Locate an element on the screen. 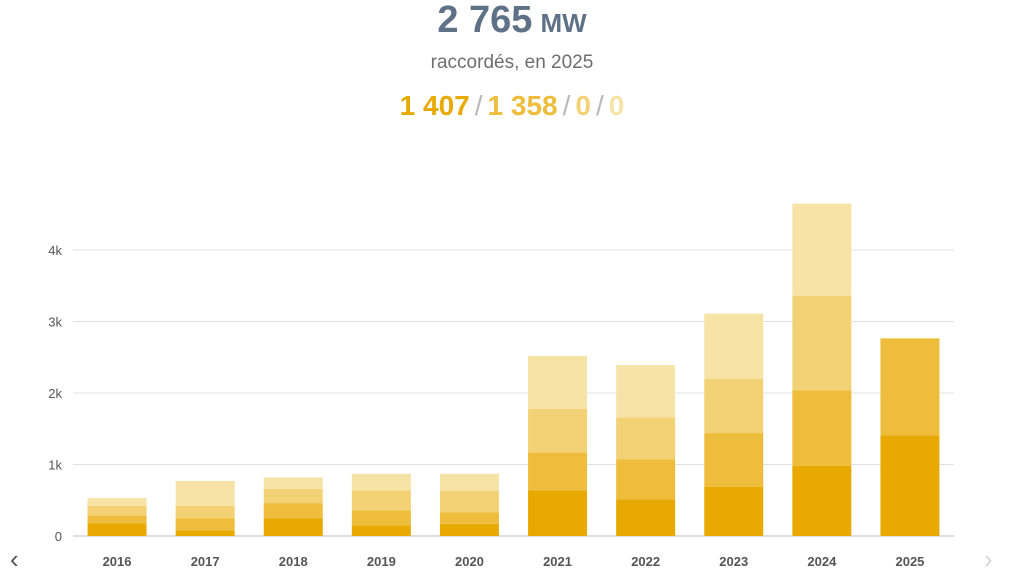 The width and height of the screenshot is (1024, 577). total-value: 2 765 is located at coordinates (485, 20).